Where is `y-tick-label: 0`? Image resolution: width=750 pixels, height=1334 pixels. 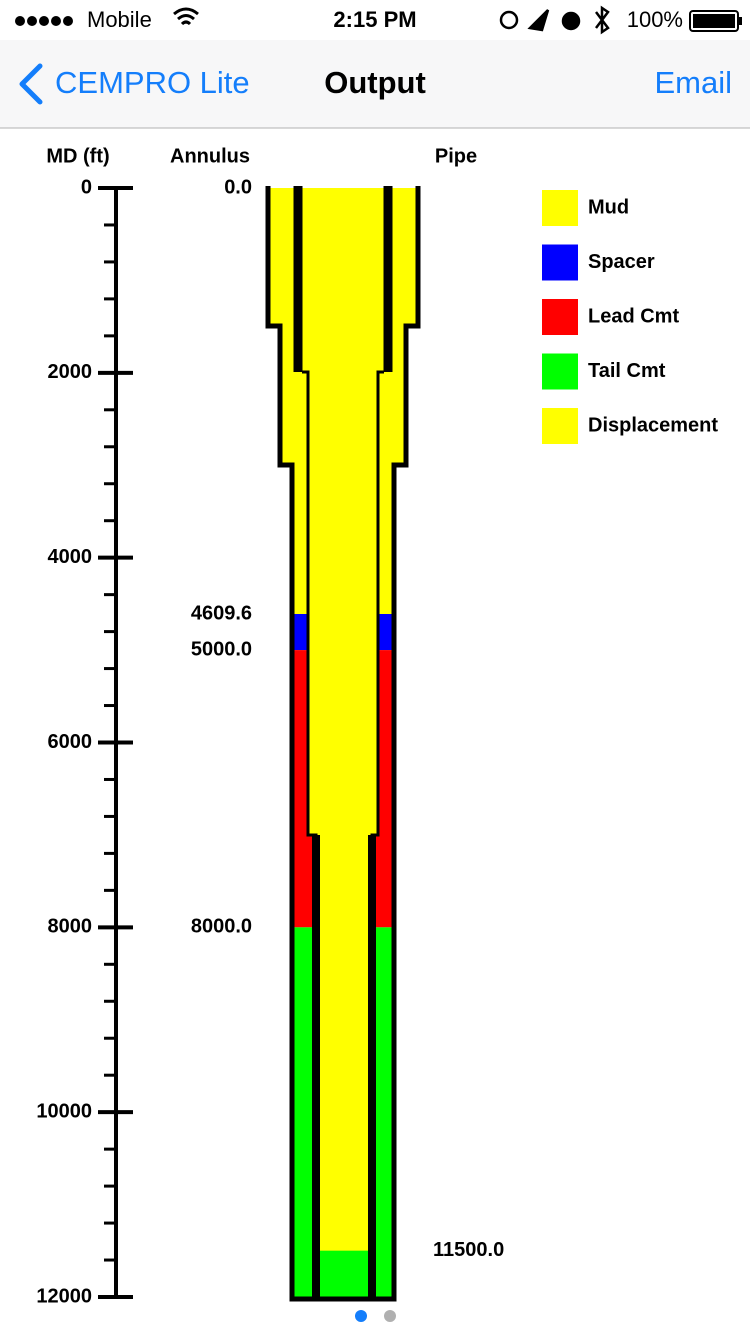
y-tick-label: 0 is located at coordinates (86, 187).